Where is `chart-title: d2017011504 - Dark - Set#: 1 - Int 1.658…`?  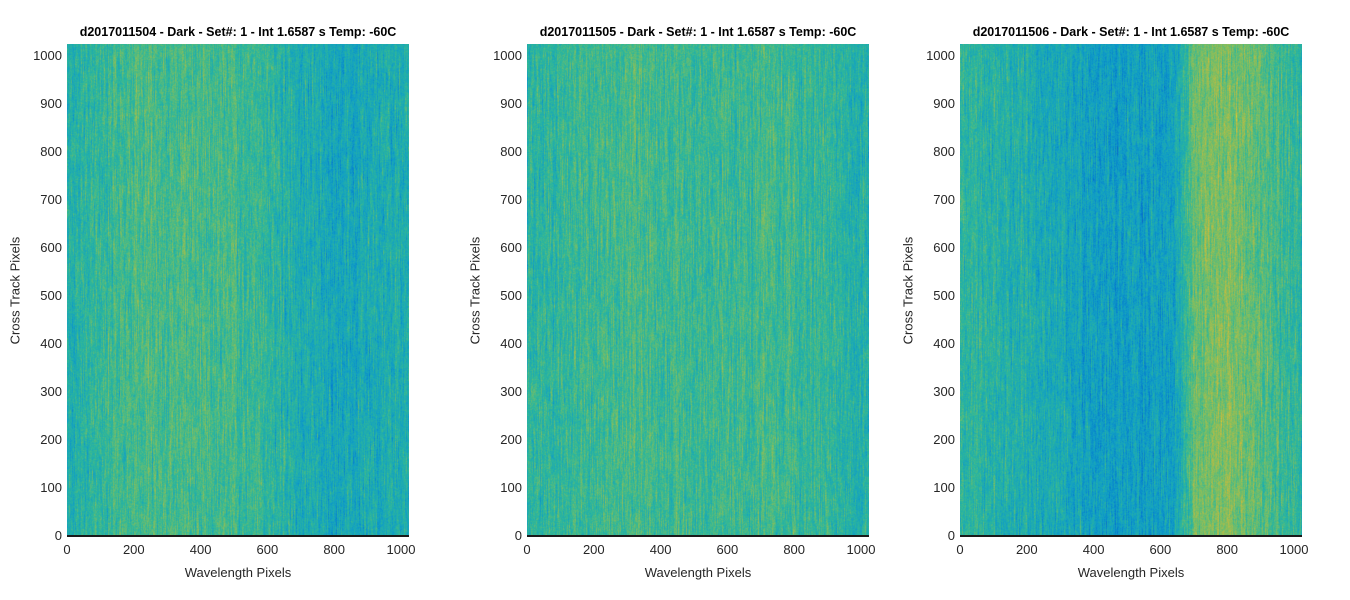
chart-title: d2017011504 - Dark - Set#: 1 - Int 1.658… is located at coordinates (238, 32).